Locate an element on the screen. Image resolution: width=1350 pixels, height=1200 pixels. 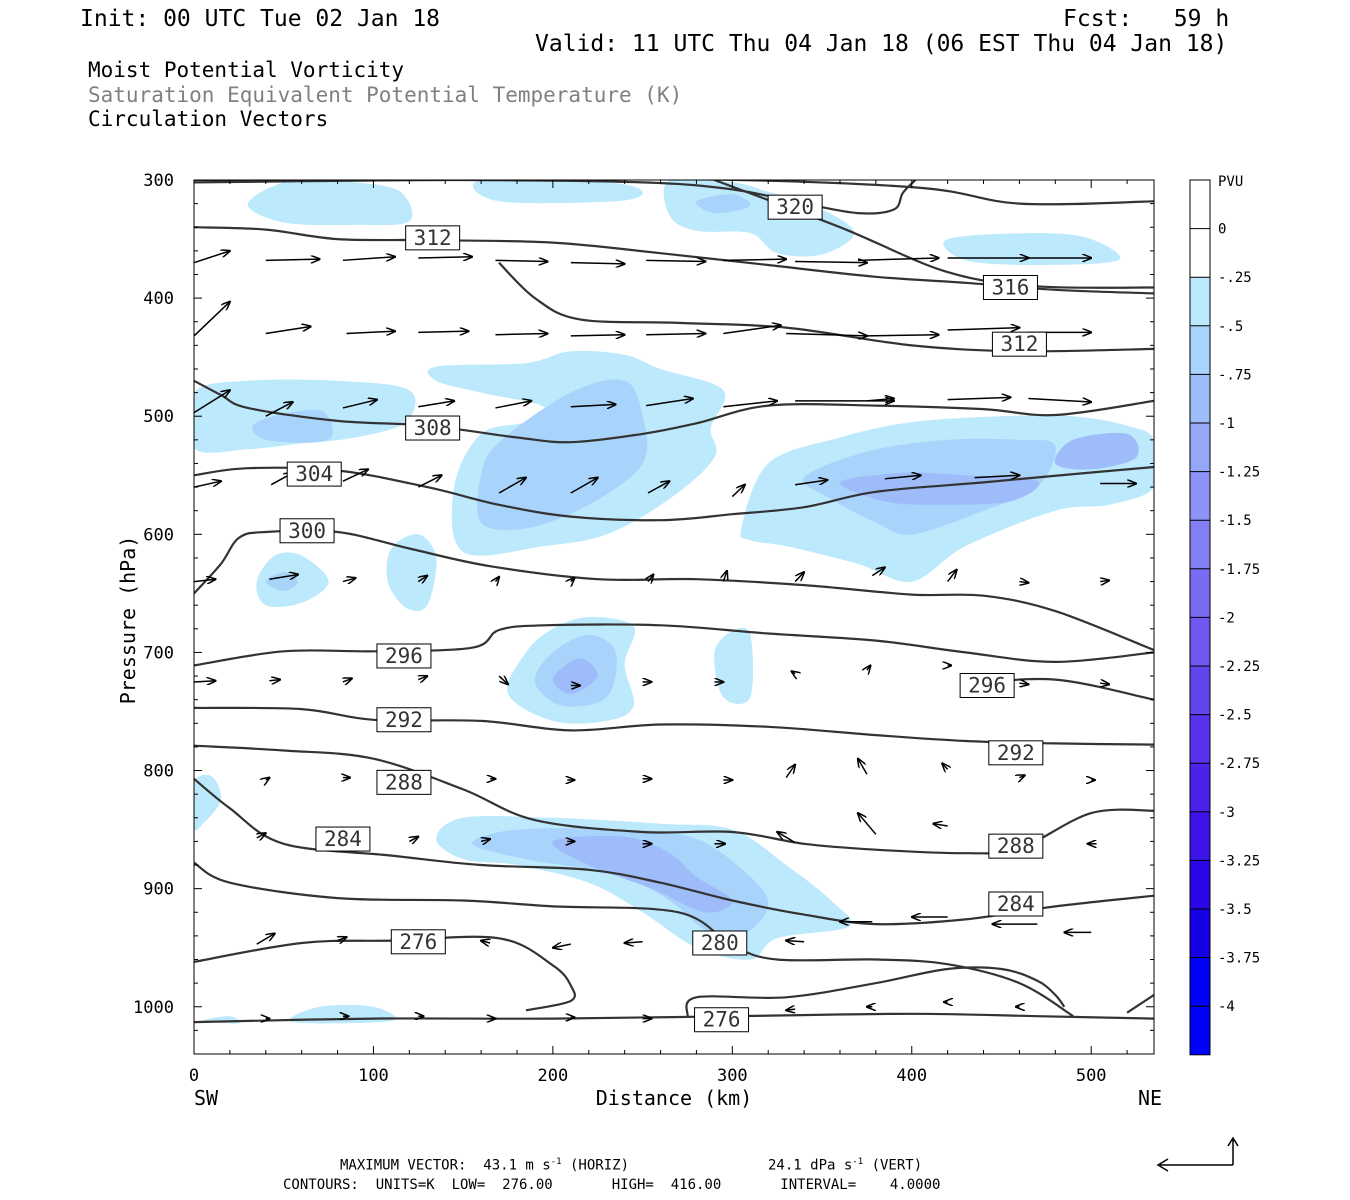
colorbar-label: -4 is located at coordinates (1226, 1007).